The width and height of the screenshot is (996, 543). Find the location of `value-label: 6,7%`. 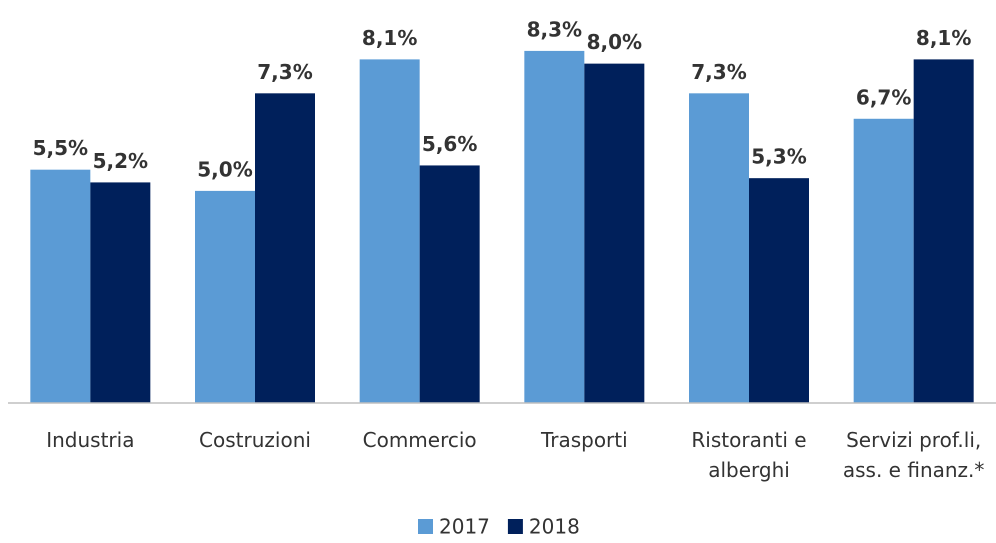

value-label: 6,7% is located at coordinates (883, 97).